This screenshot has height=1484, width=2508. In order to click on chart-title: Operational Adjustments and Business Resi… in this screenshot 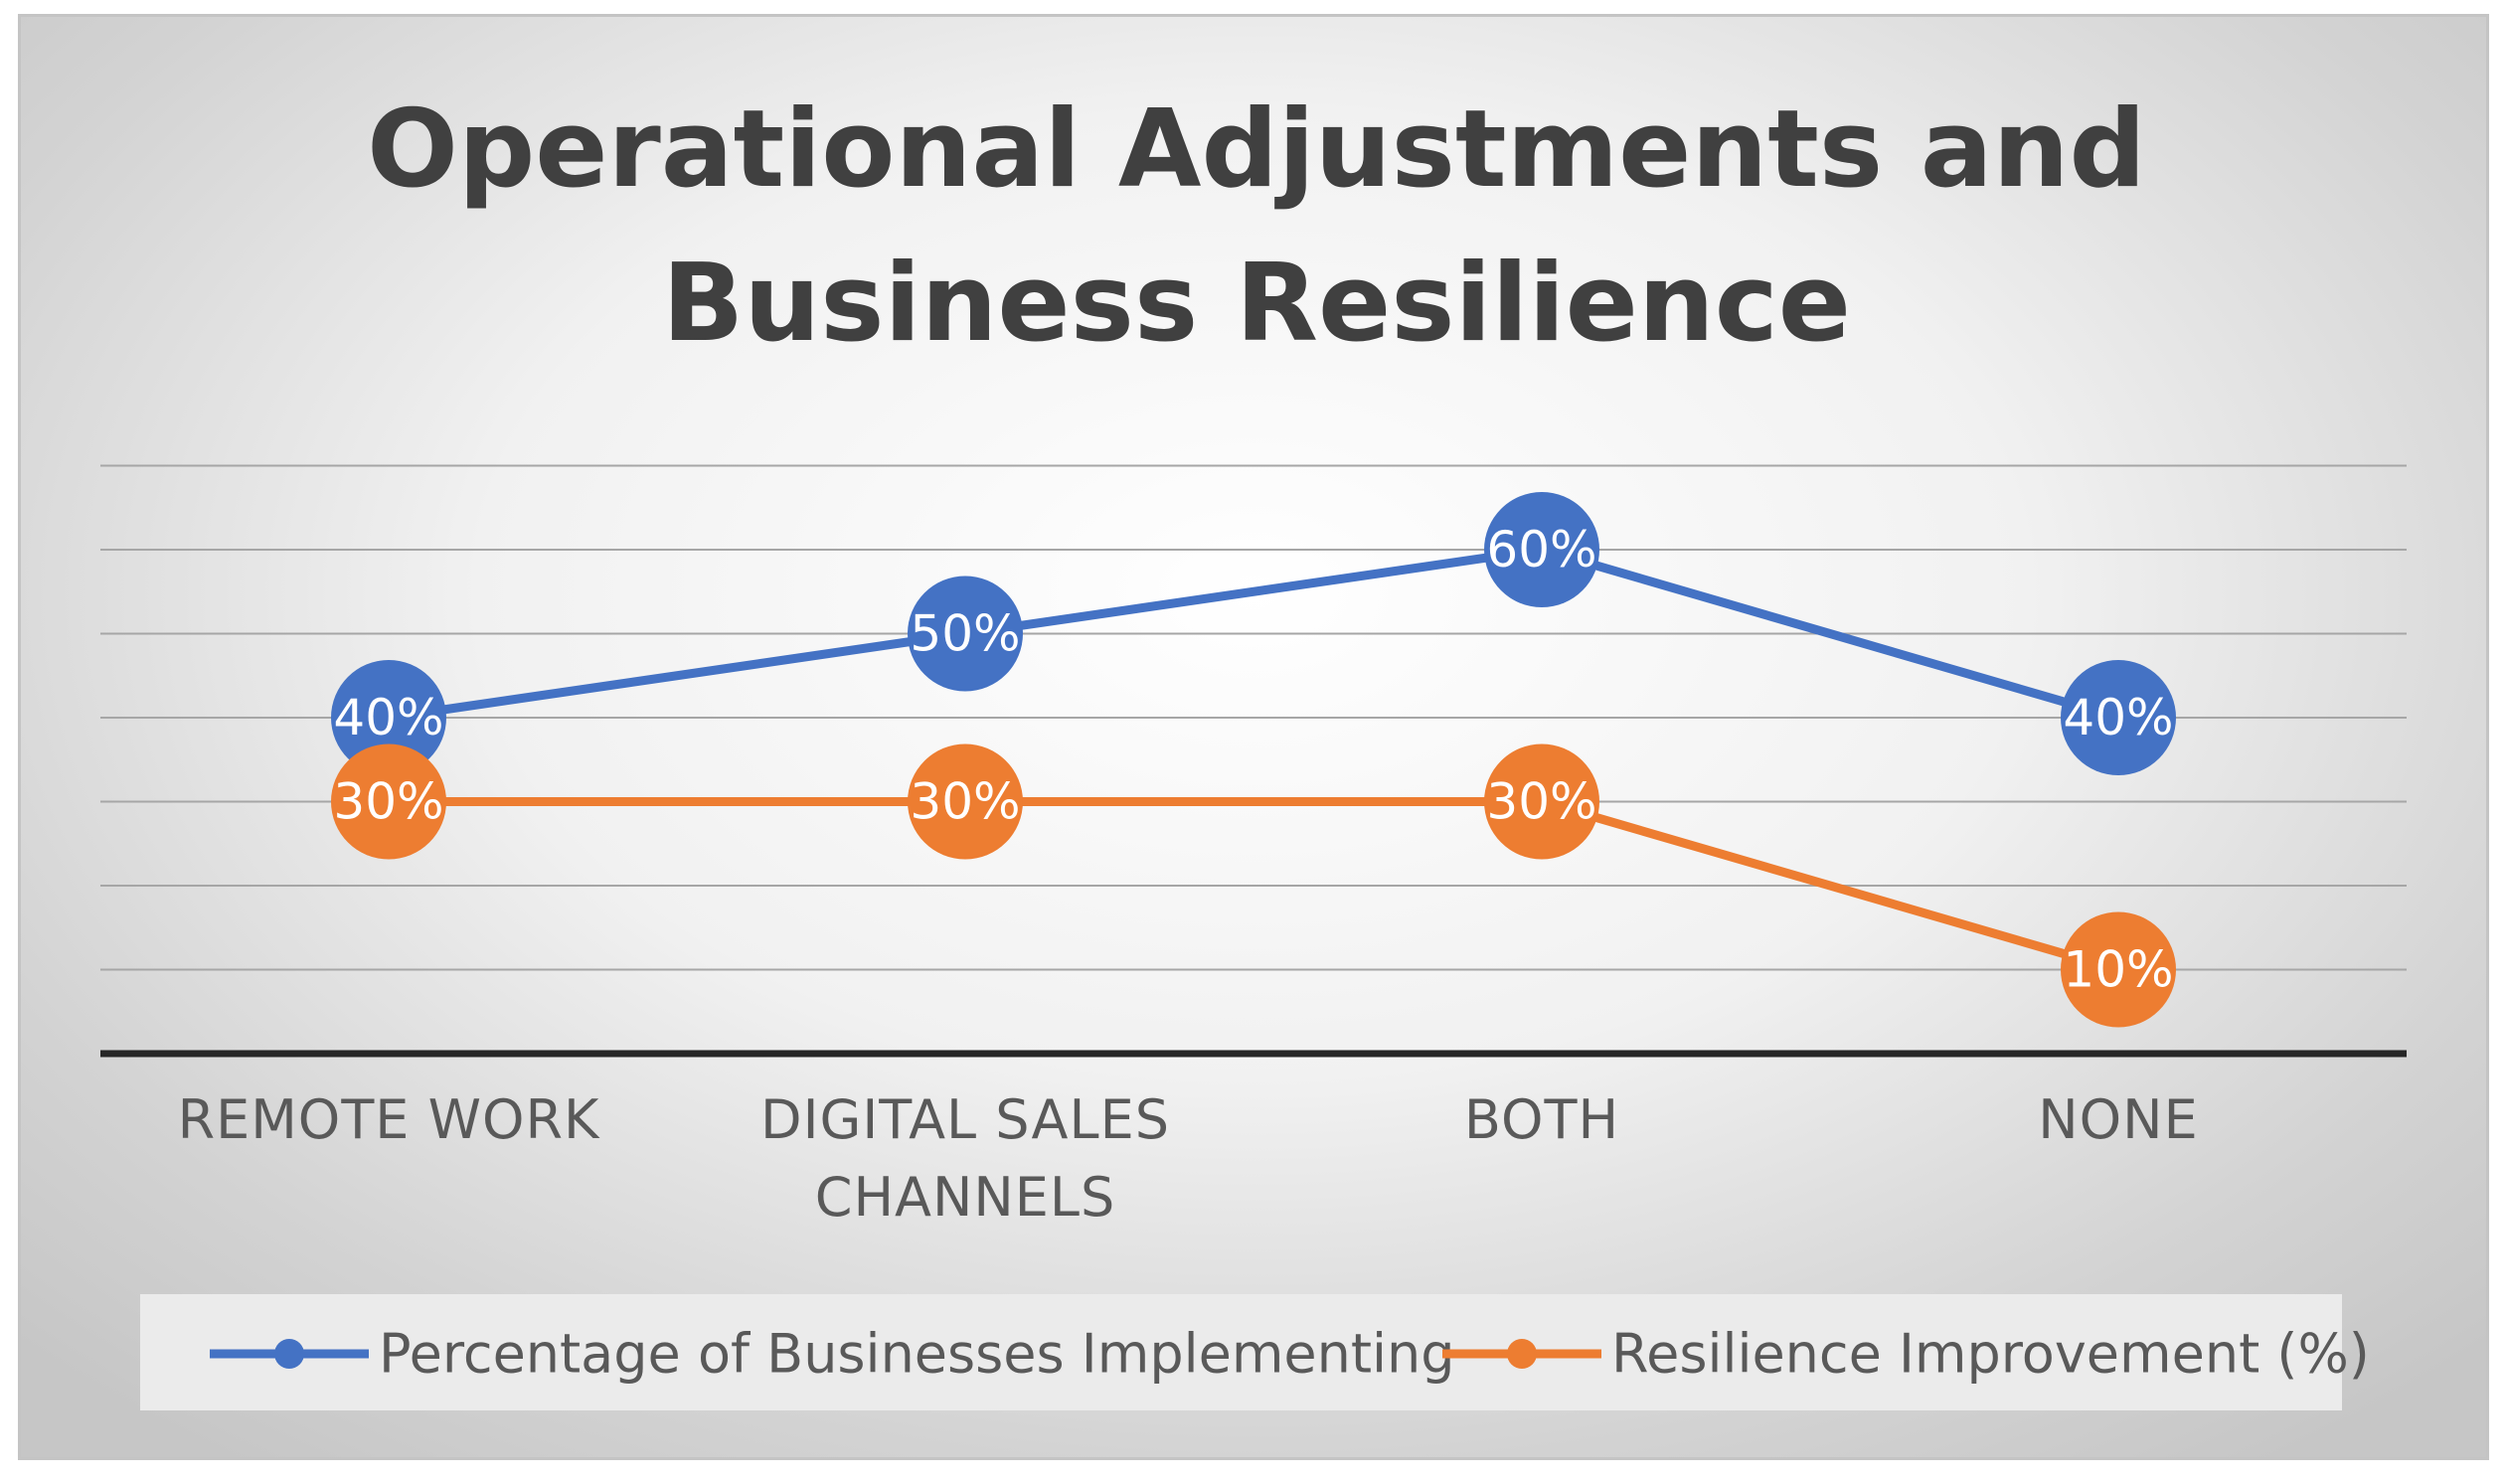, I will do `click(1256, 226)`.